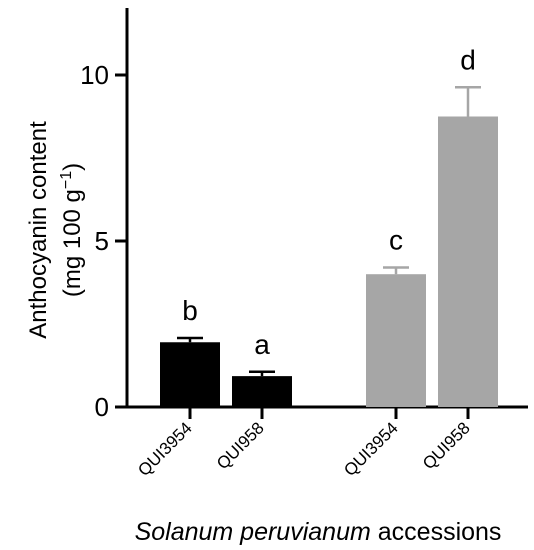  What do you see at coordinates (66, 180) in the screenshot?
I see `y-axis-label-exponent: −1` at bounding box center [66, 180].